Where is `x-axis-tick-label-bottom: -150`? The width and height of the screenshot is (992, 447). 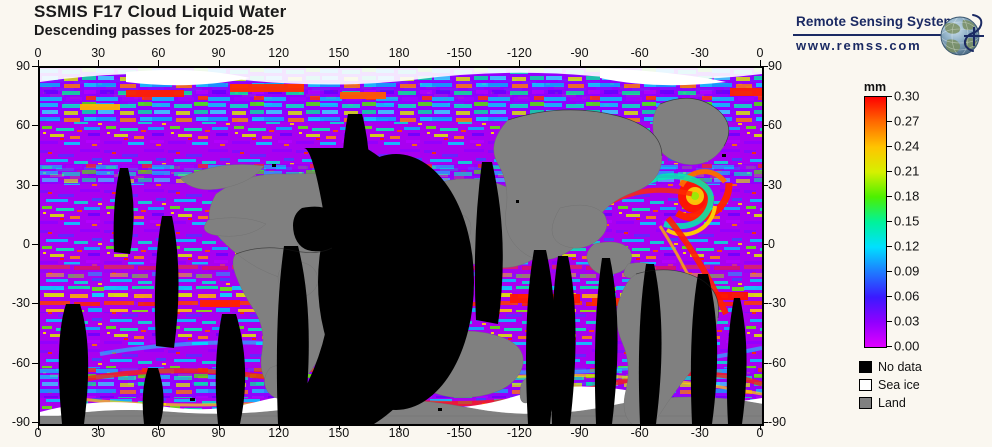 x-axis-tick-label-bottom: -150 is located at coordinates (459, 433).